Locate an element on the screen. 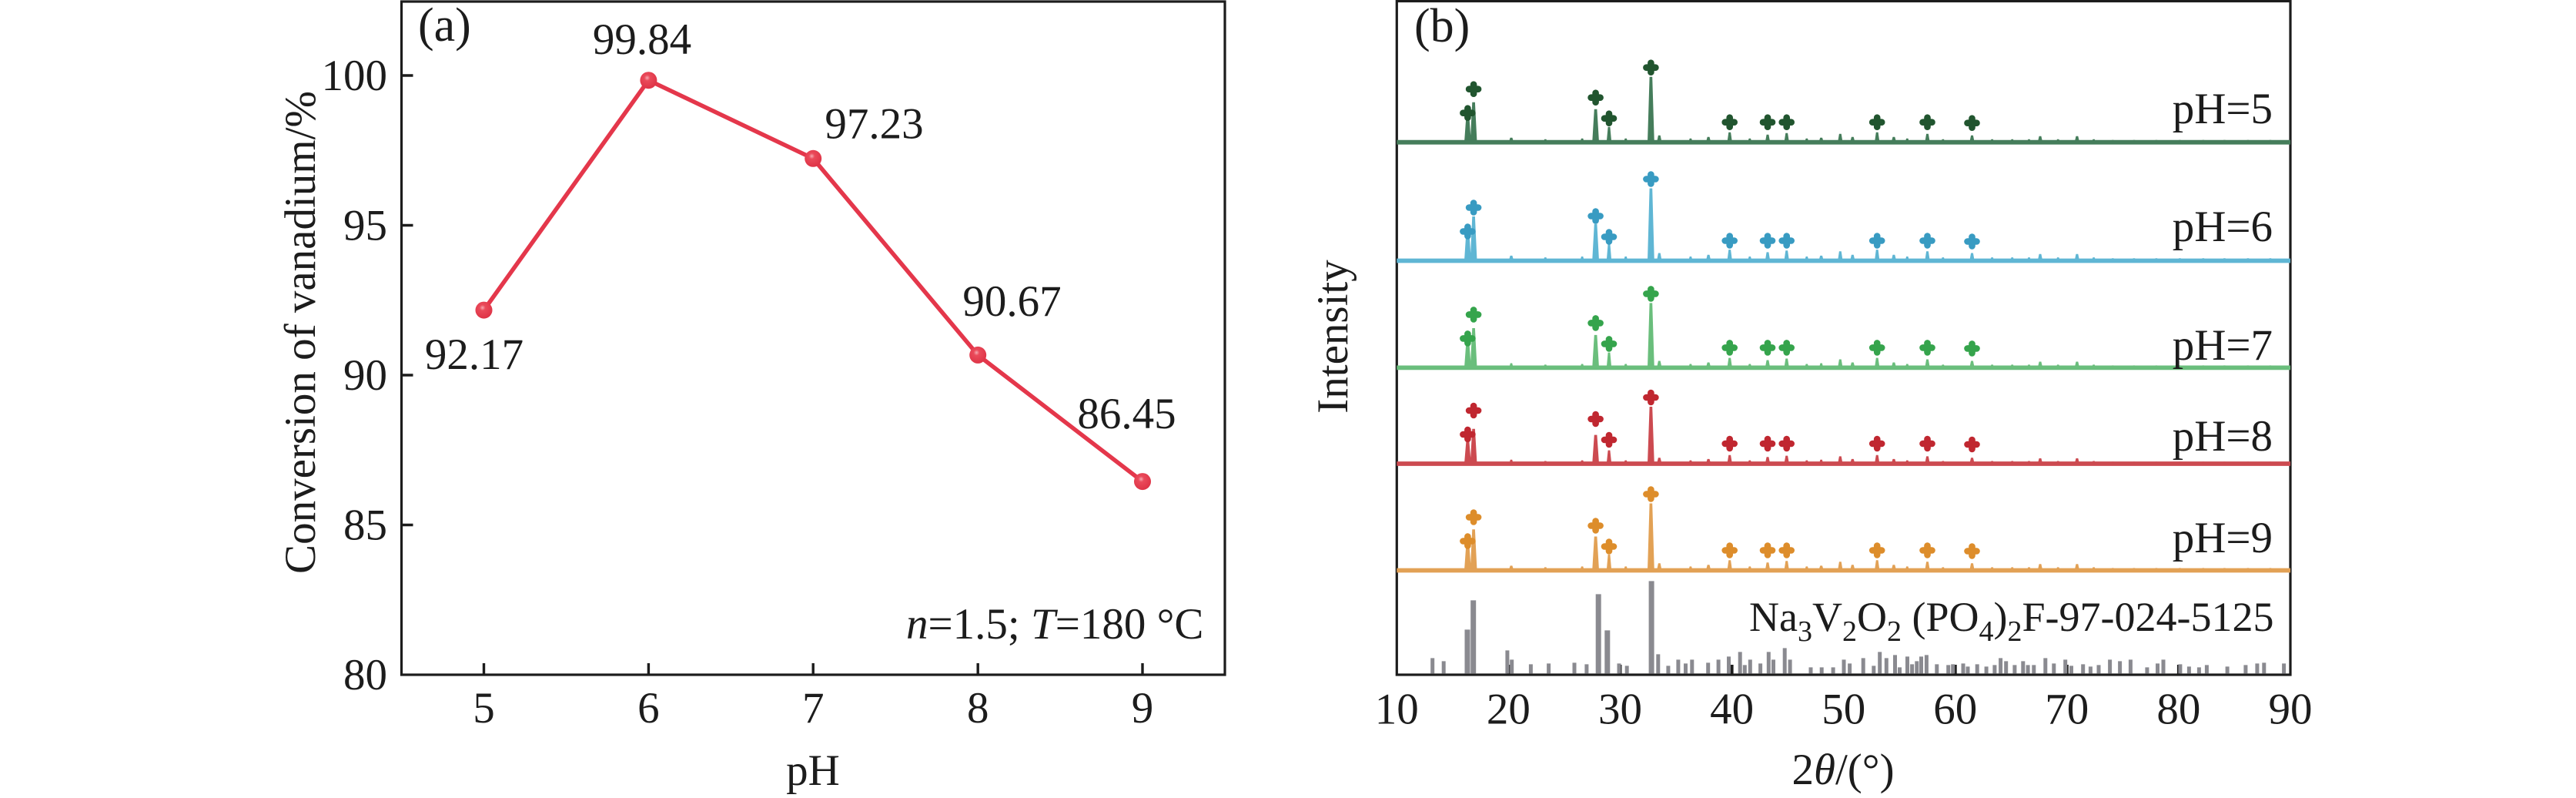 This screenshot has width=2576, height=798. svg-text: 85 is located at coordinates (365, 525).